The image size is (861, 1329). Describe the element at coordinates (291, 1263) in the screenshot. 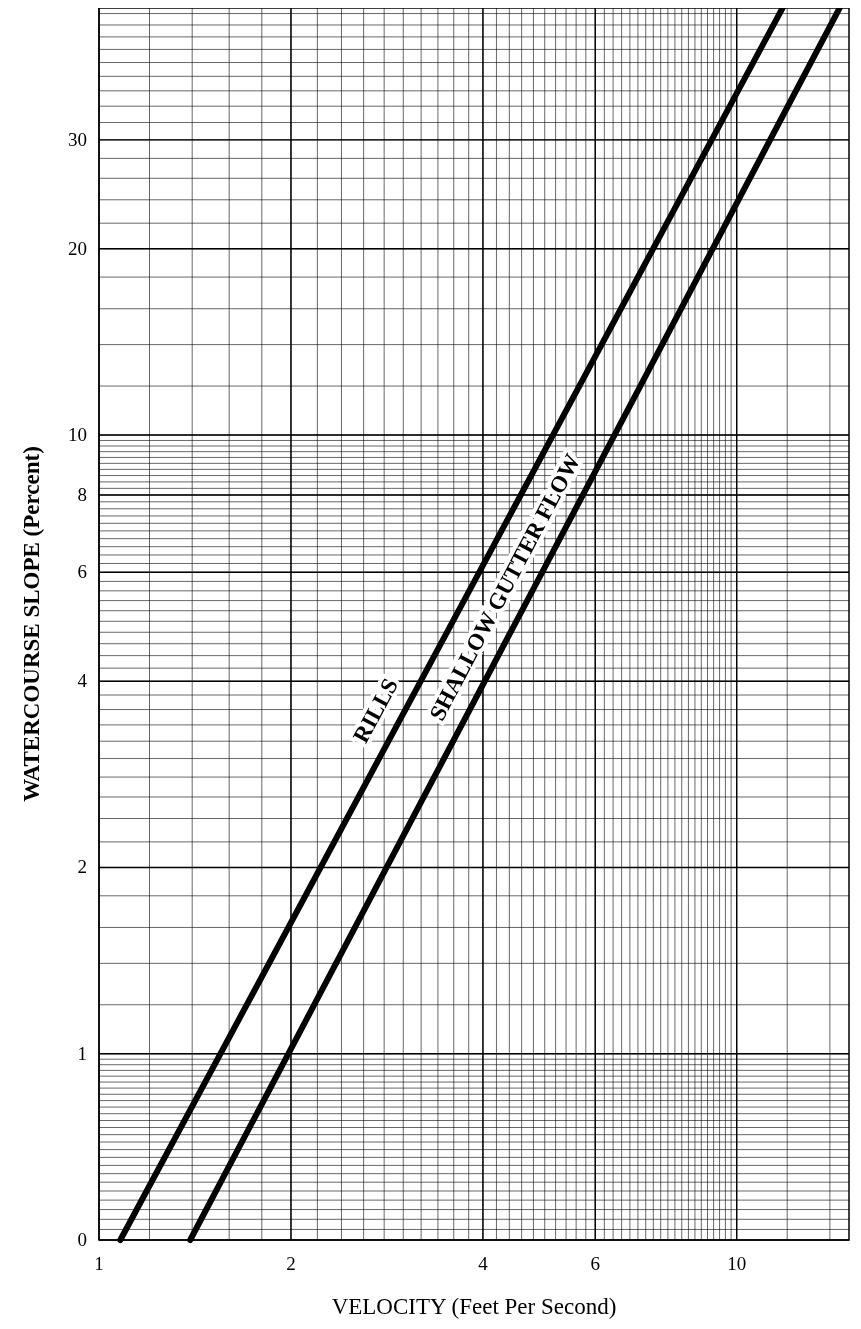

I see `x-tick-label: 2` at that location.